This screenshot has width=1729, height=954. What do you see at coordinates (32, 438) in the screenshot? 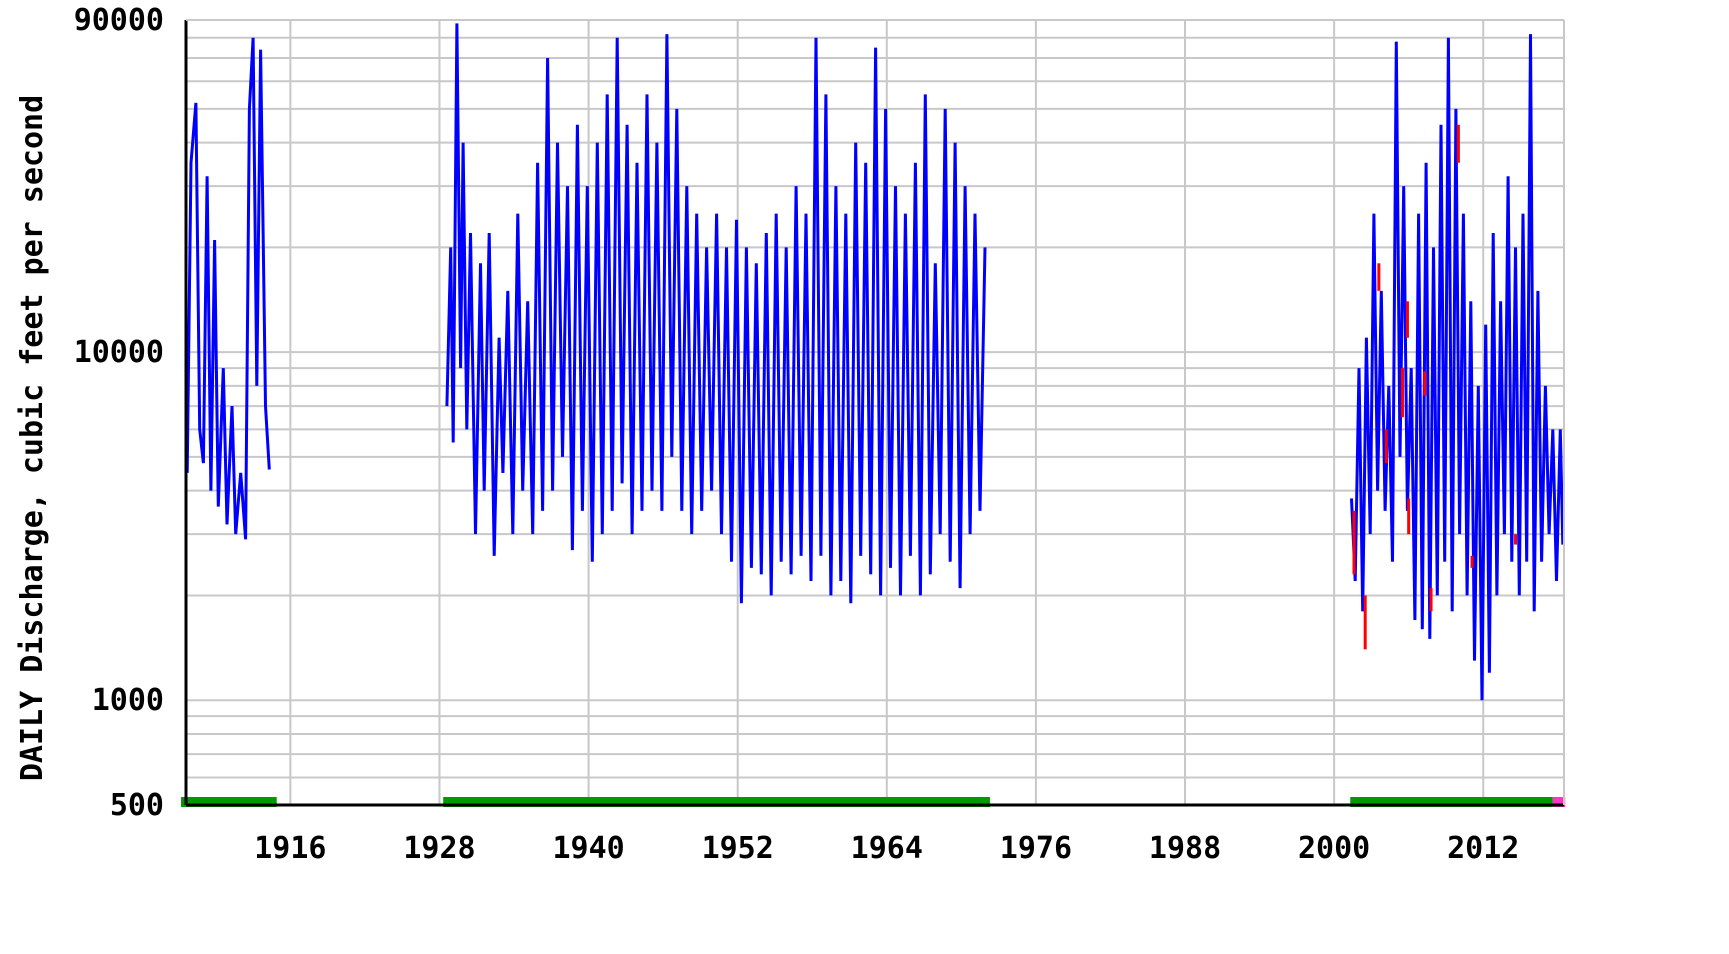
I see `y-axis-title: DAILY Discharge, cubic feet per second` at bounding box center [32, 438].